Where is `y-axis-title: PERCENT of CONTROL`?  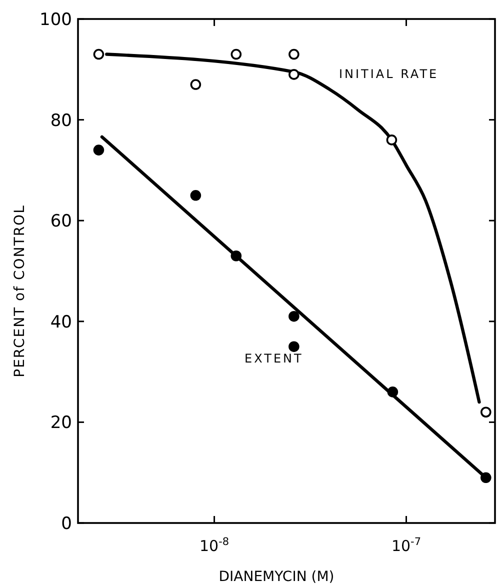
y-axis-title: PERCENT of CONTROL is located at coordinates (20, 291).